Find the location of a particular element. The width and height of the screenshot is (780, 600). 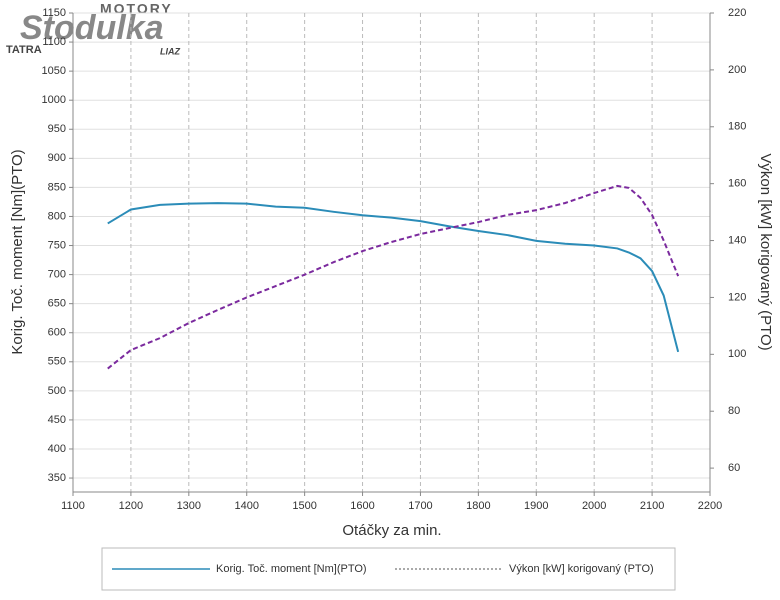

y2-tick-label: 220 is located at coordinates (737, 13).